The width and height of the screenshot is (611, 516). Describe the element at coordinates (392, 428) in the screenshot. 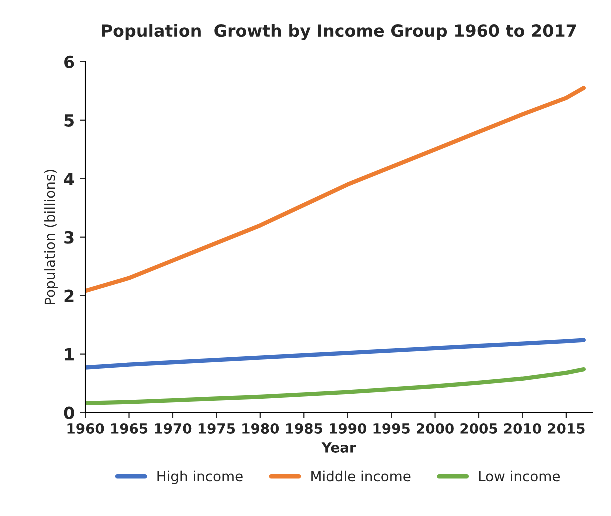

I see `x-tick-label: 1995` at that location.